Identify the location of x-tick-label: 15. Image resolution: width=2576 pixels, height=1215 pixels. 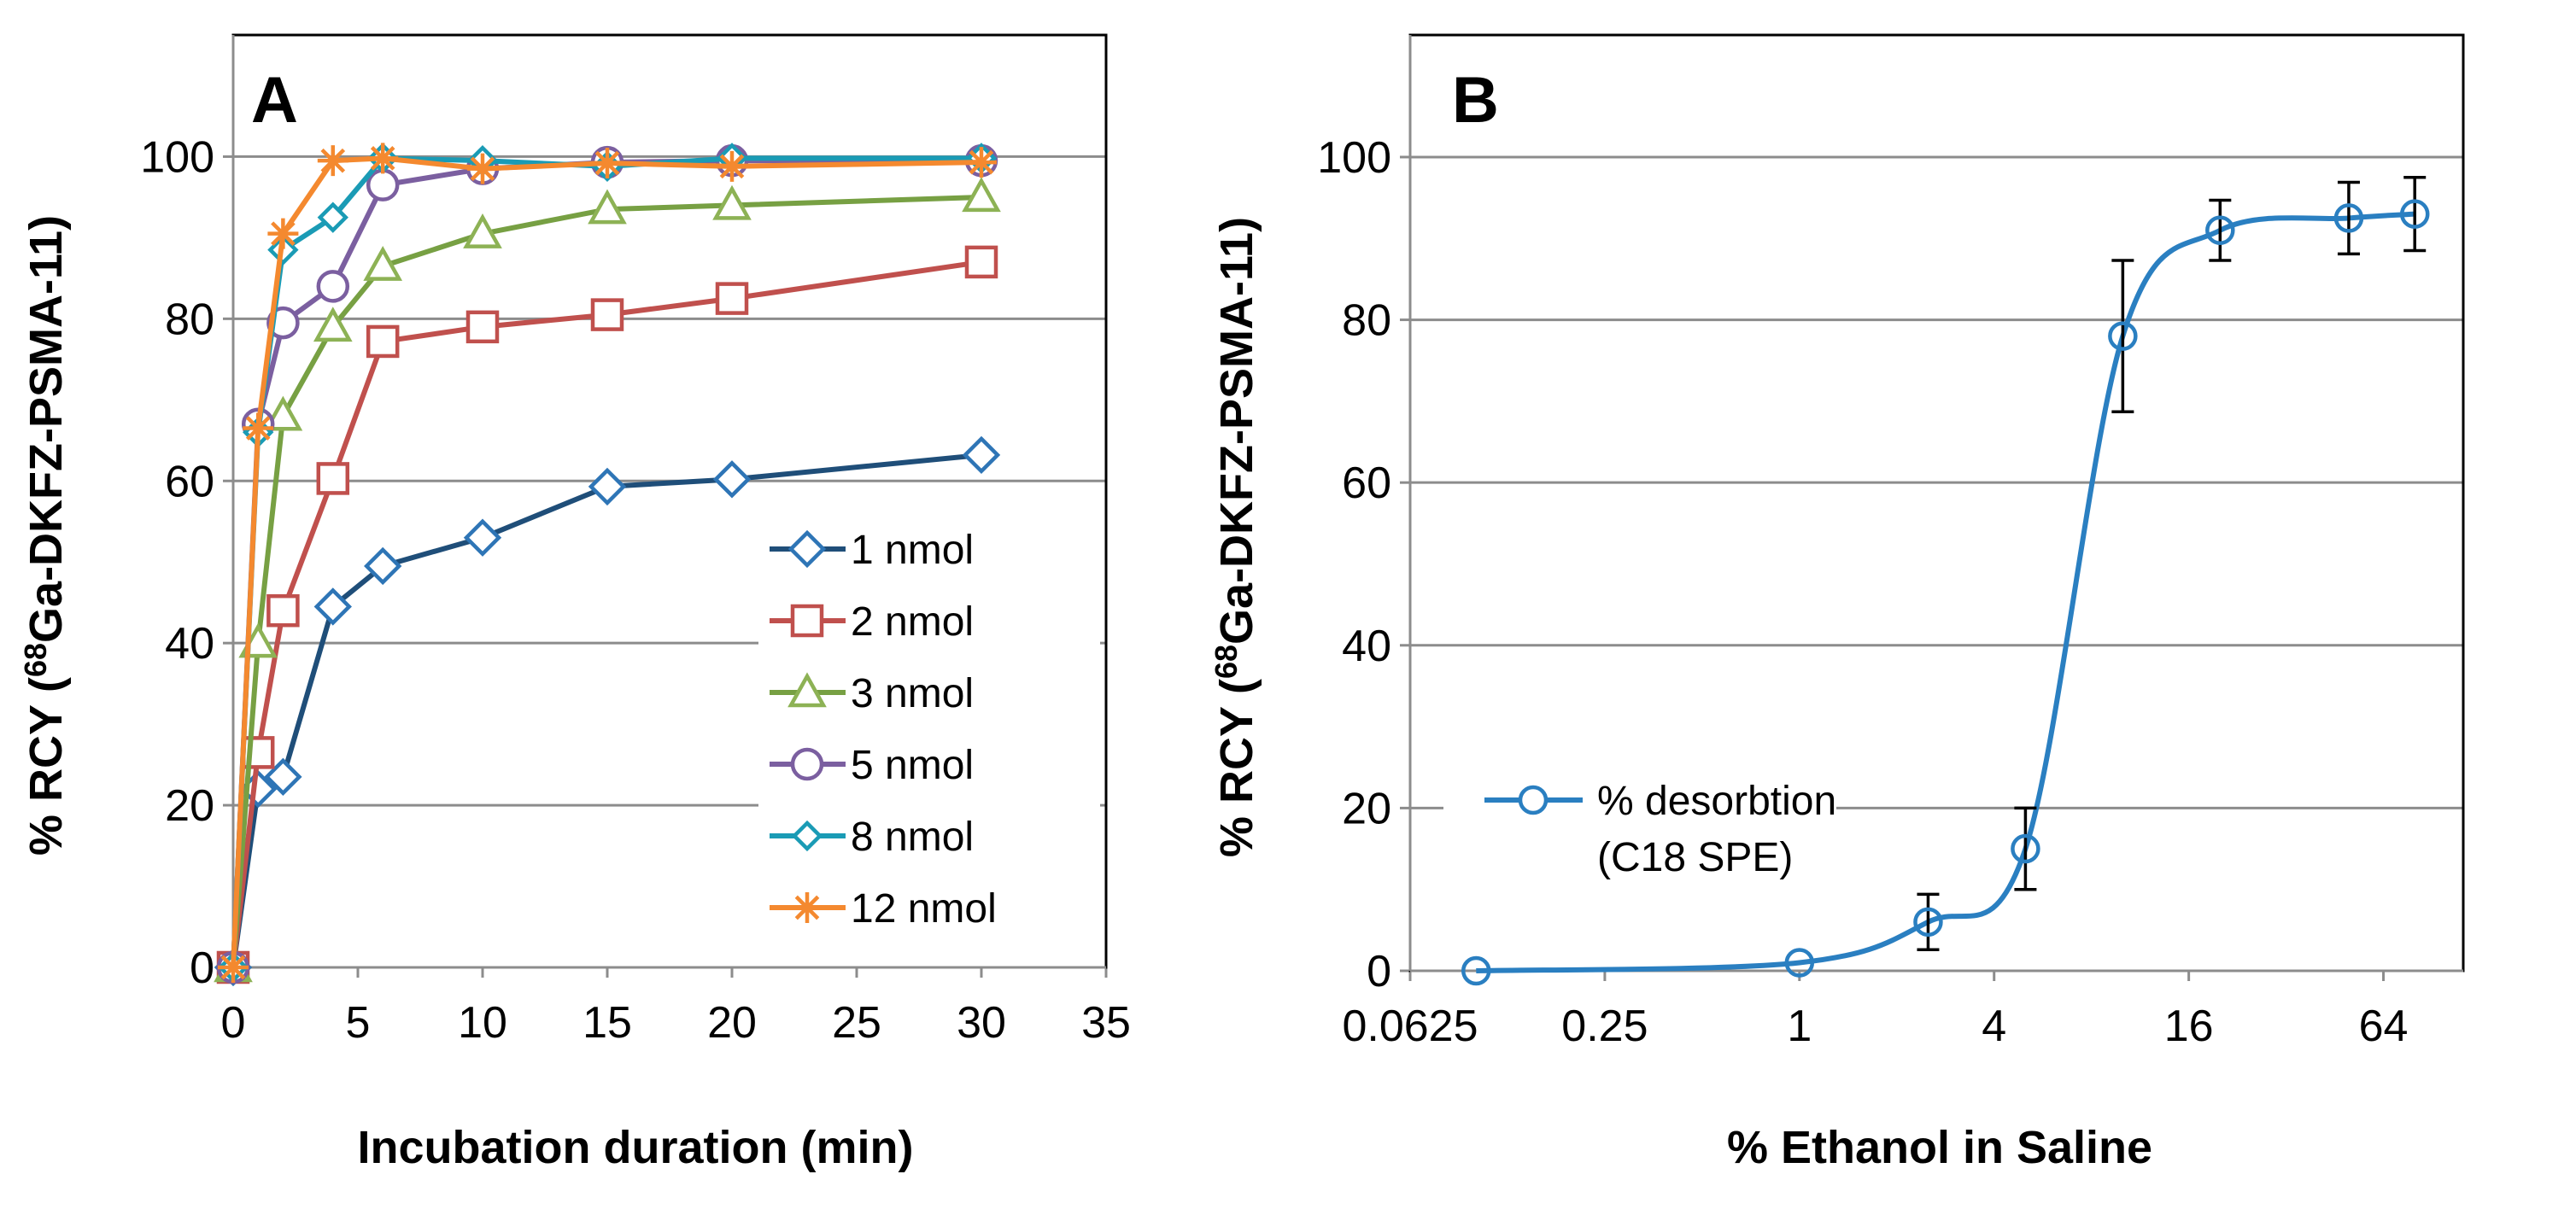
(607, 1023).